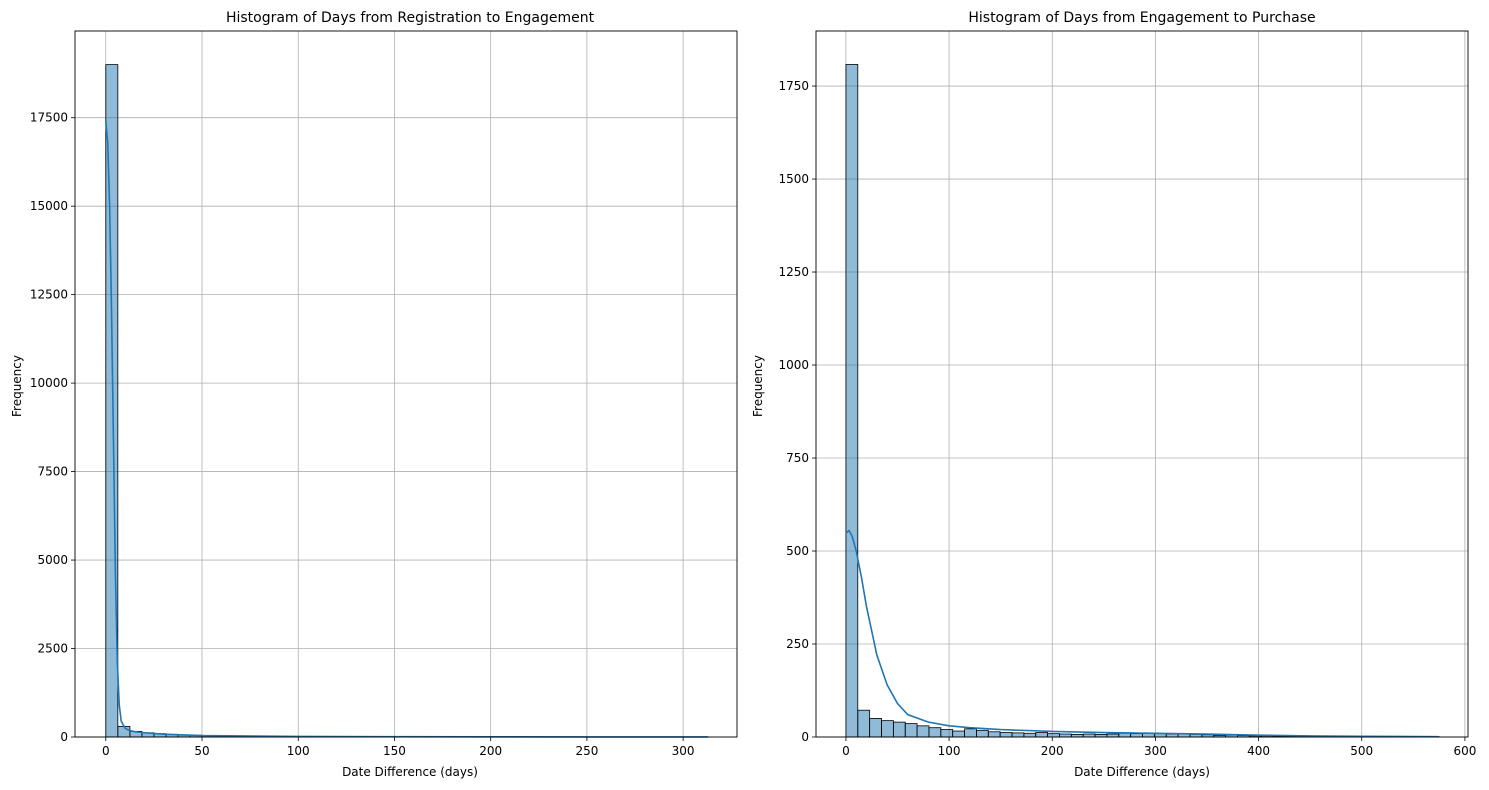  What do you see at coordinates (793, 86) in the screenshot?
I see `y-tick-label: 1750` at bounding box center [793, 86].